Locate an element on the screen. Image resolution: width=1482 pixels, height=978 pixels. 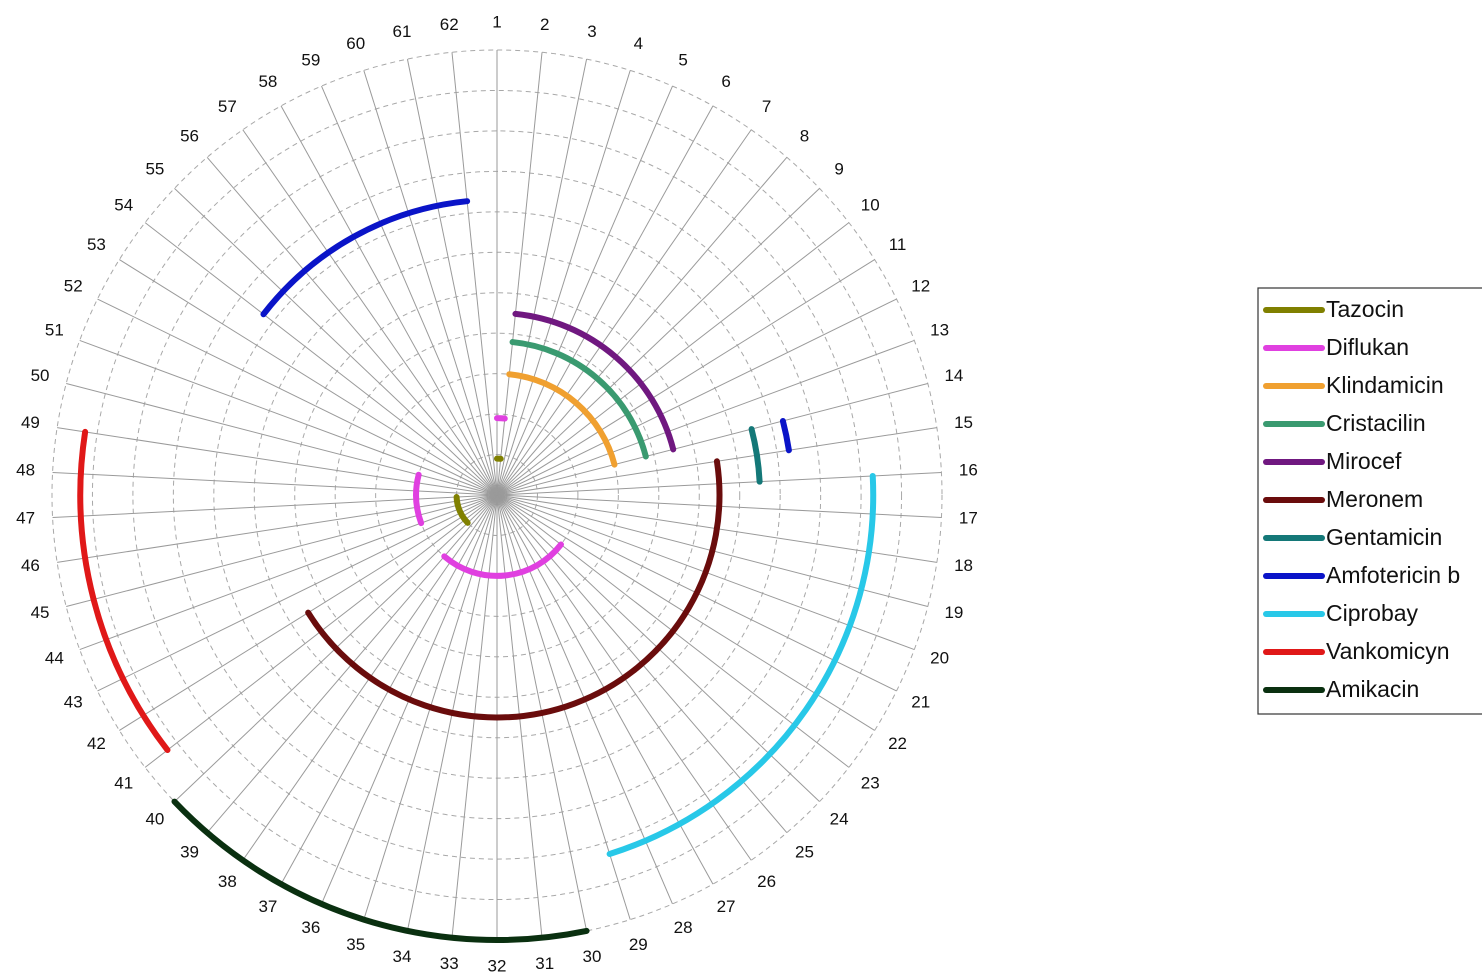
tick-label-60: 60 is located at coordinates (355, 43).